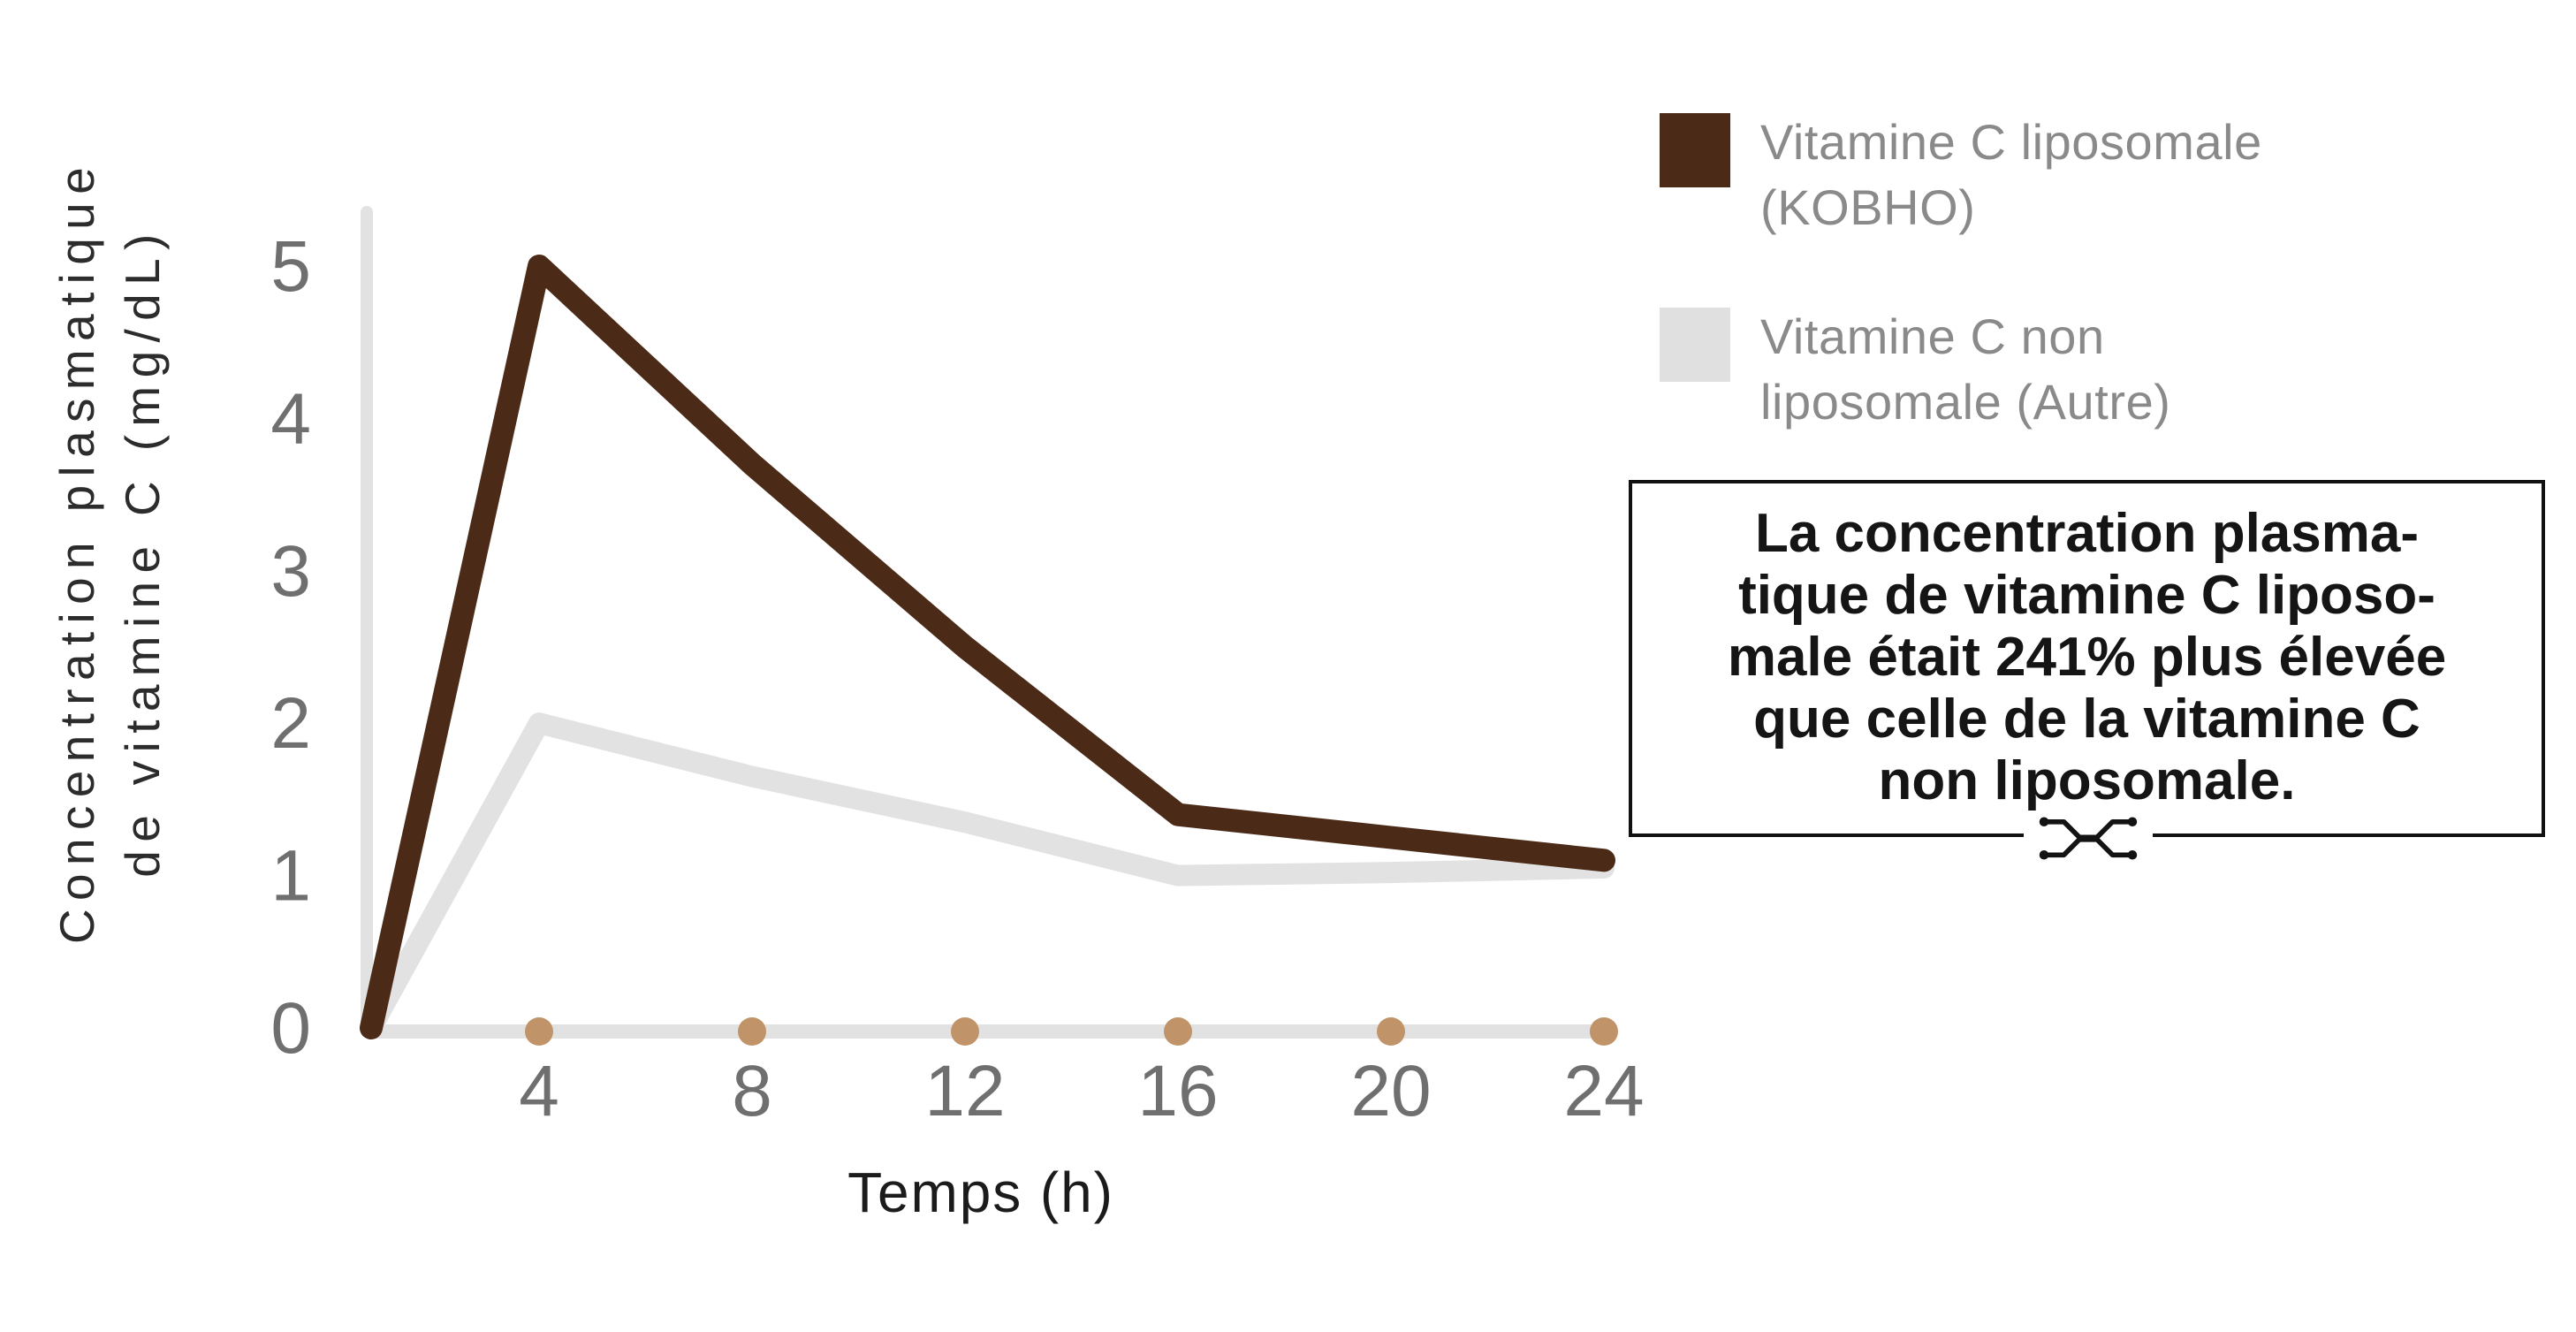 The width and height of the screenshot is (2576, 1332). What do you see at coordinates (1695, 150) in the screenshot?
I see `legend-swatch-liposomale` at bounding box center [1695, 150].